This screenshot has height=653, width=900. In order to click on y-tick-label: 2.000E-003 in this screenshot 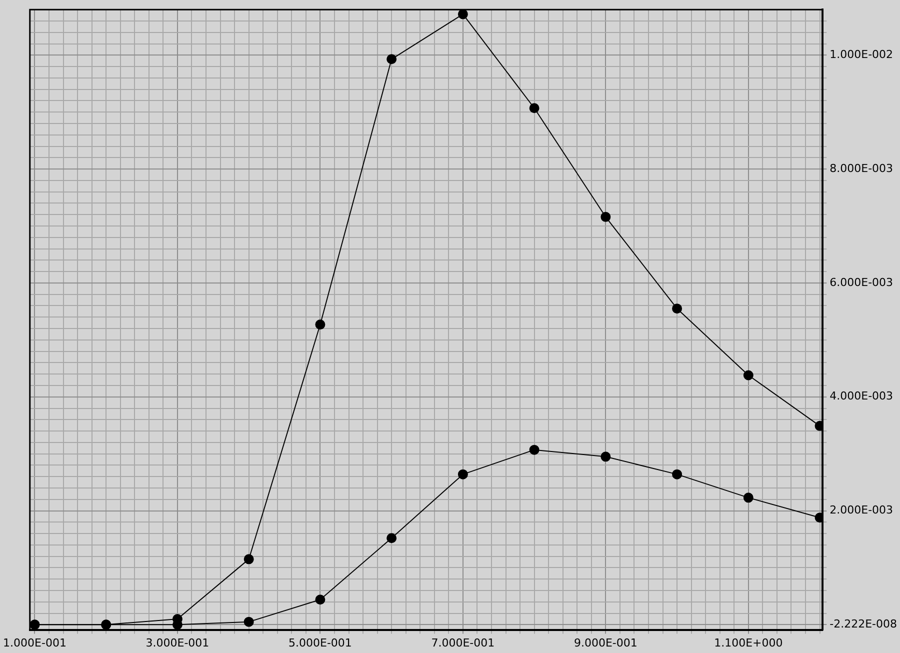, I will do `click(862, 510)`.